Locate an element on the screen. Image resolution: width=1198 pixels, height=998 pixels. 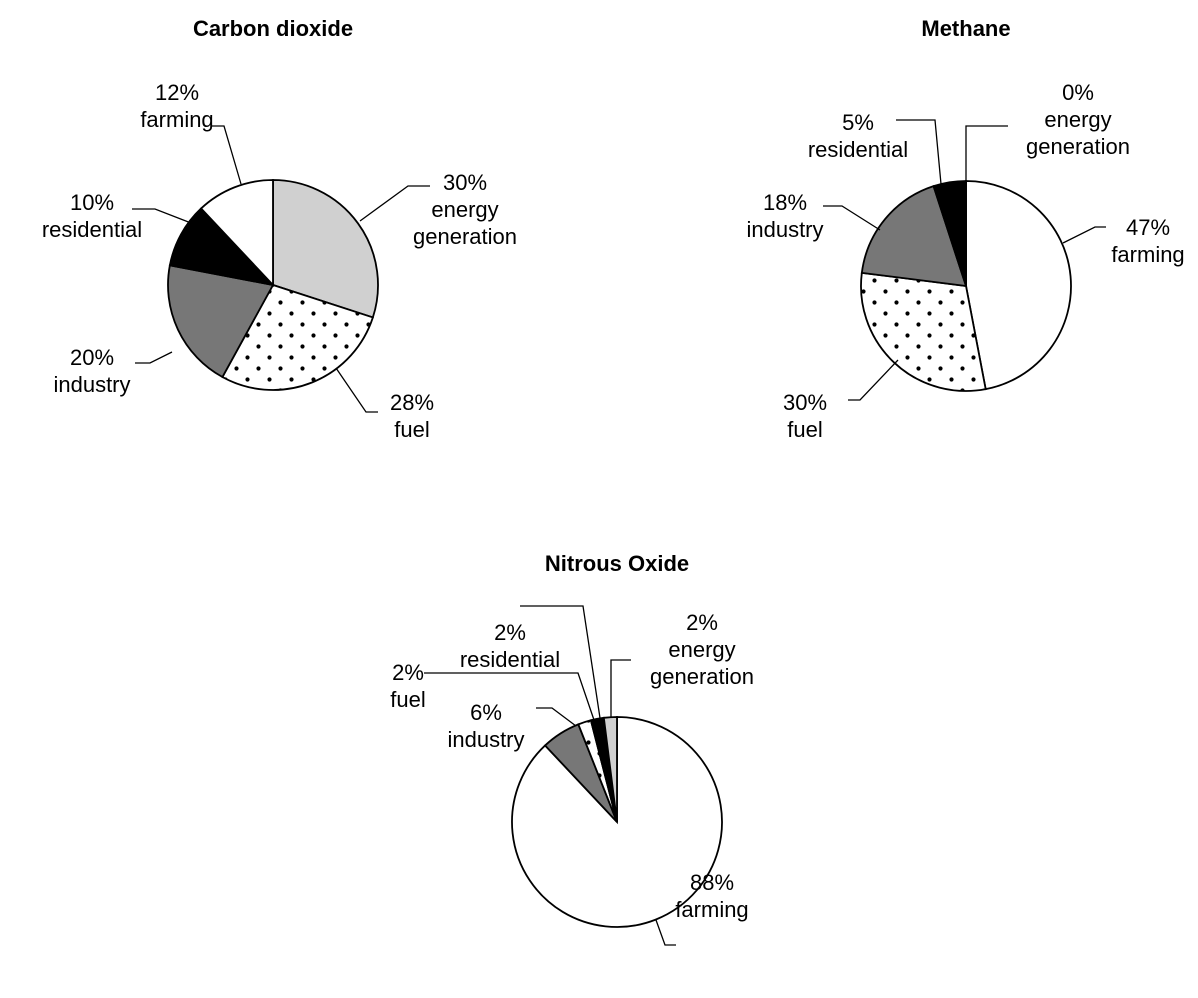
data-label-percent: 47% is located at coordinates (1148, 227).